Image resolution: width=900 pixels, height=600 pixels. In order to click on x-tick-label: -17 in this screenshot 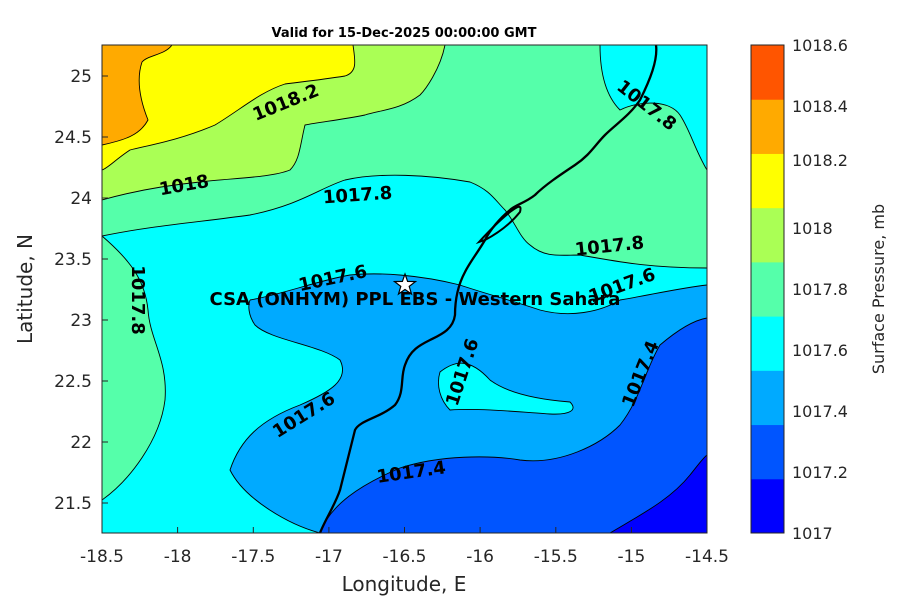, I will do `click(329, 557)`.